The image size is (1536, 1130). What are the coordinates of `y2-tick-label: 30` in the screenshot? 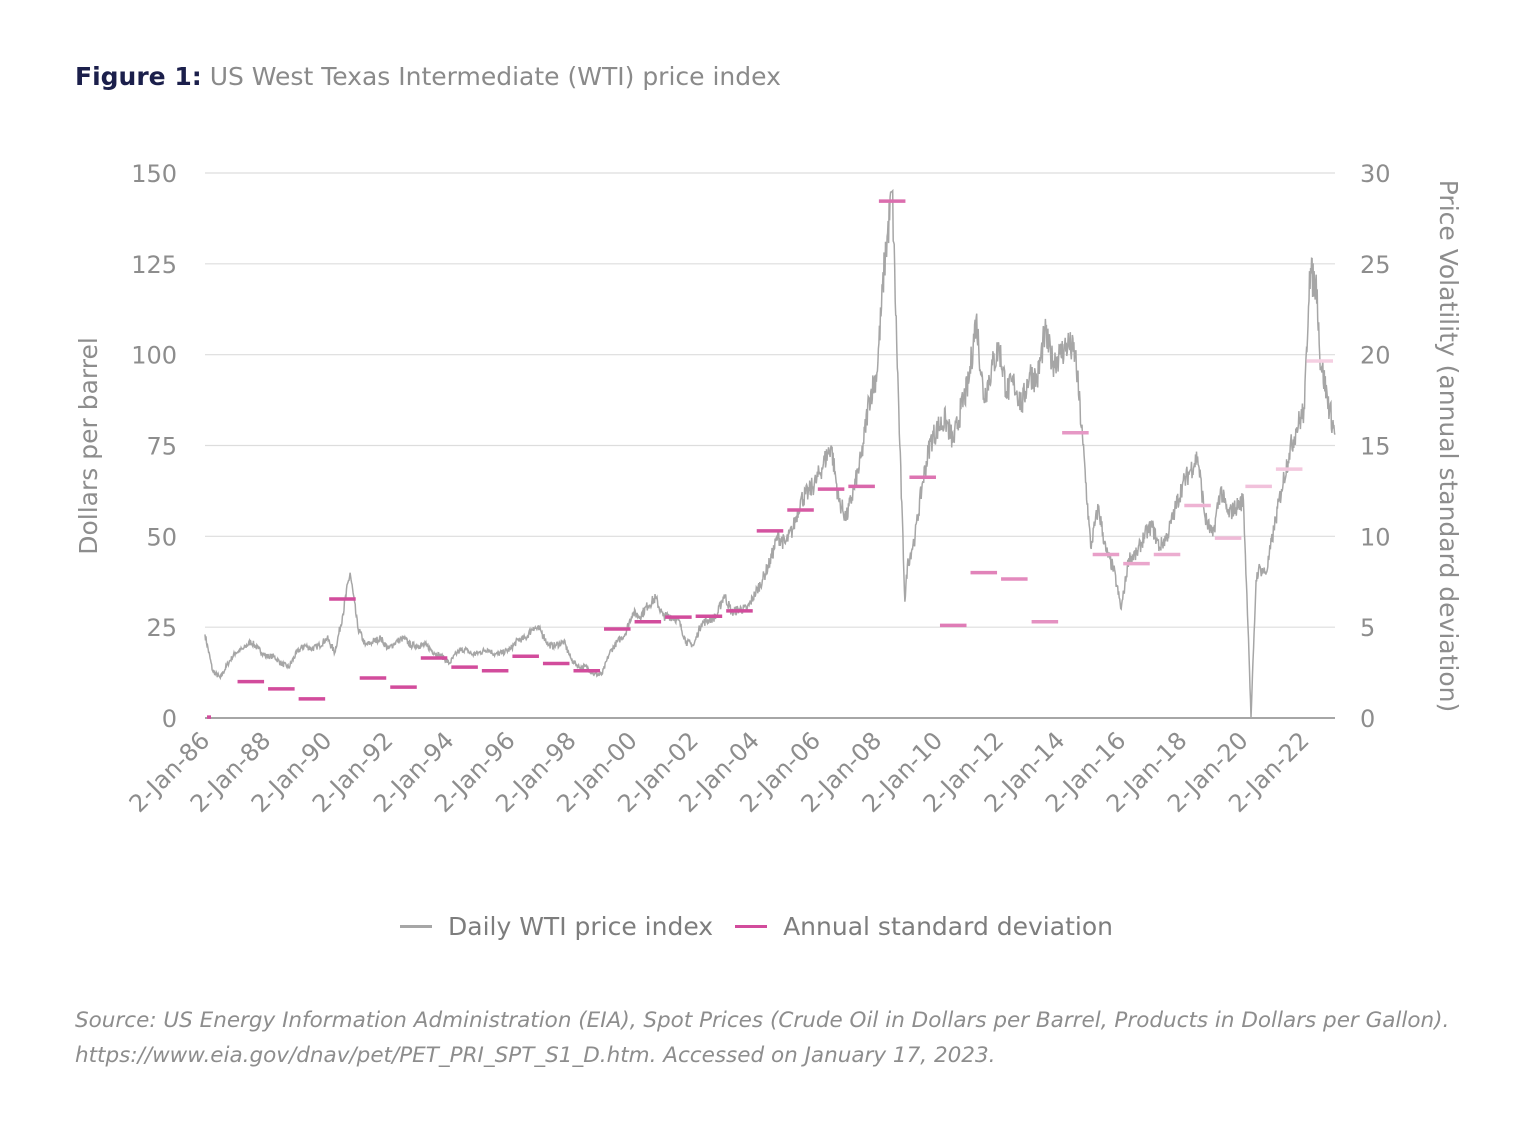 It's located at (1375, 174).